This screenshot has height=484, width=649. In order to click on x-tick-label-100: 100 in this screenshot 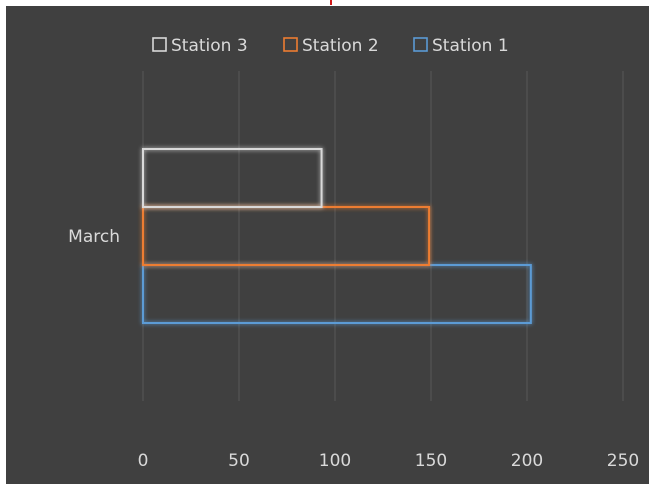, I will do `click(335, 461)`.